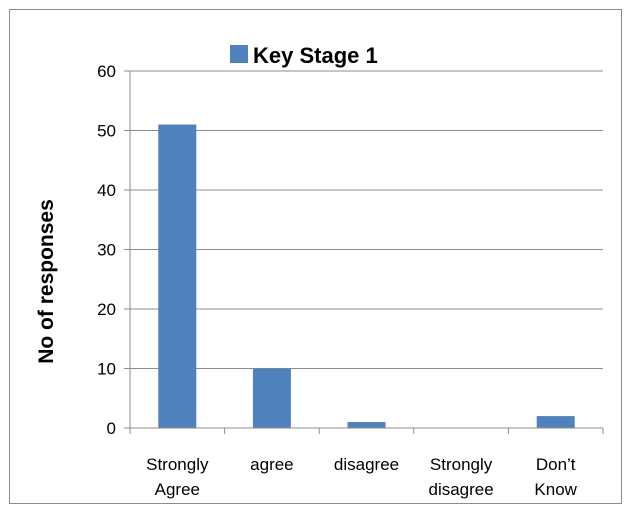 The image size is (633, 508). I want to click on x-category-label-0-line-1: Agree, so click(177, 489).